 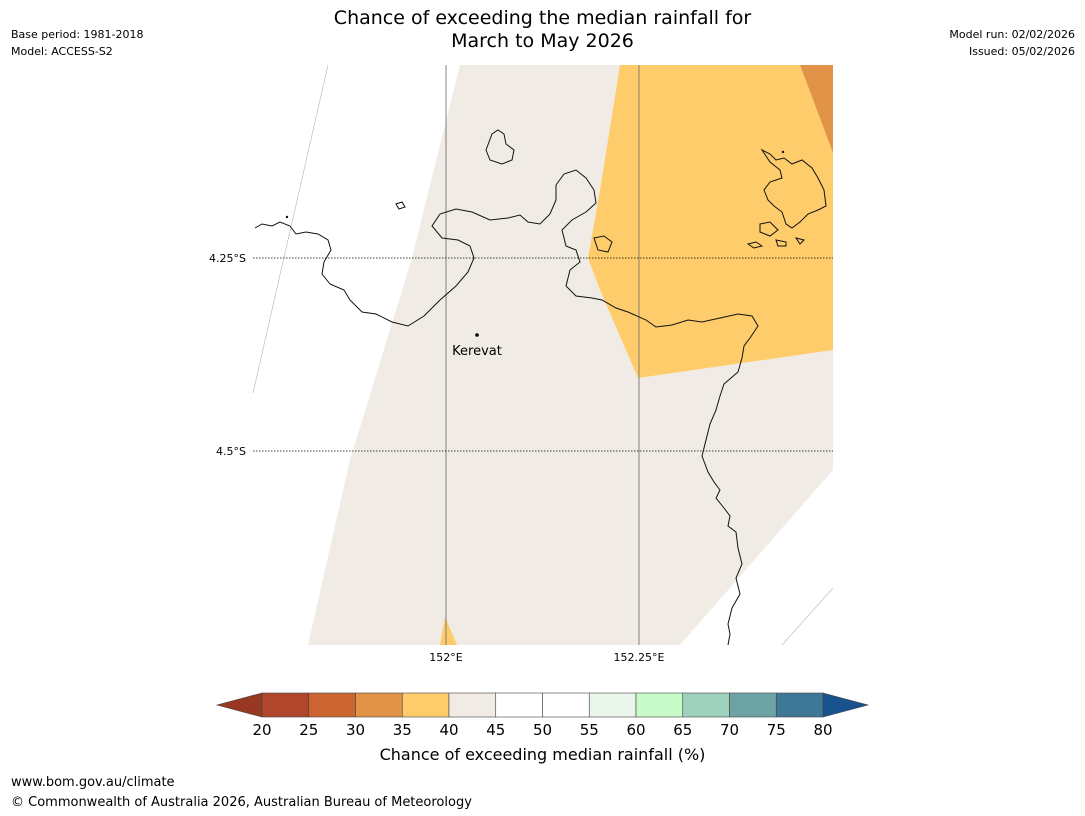 What do you see at coordinates (793, 188) in the screenshot?
I see `duke-of-york-islands` at bounding box center [793, 188].